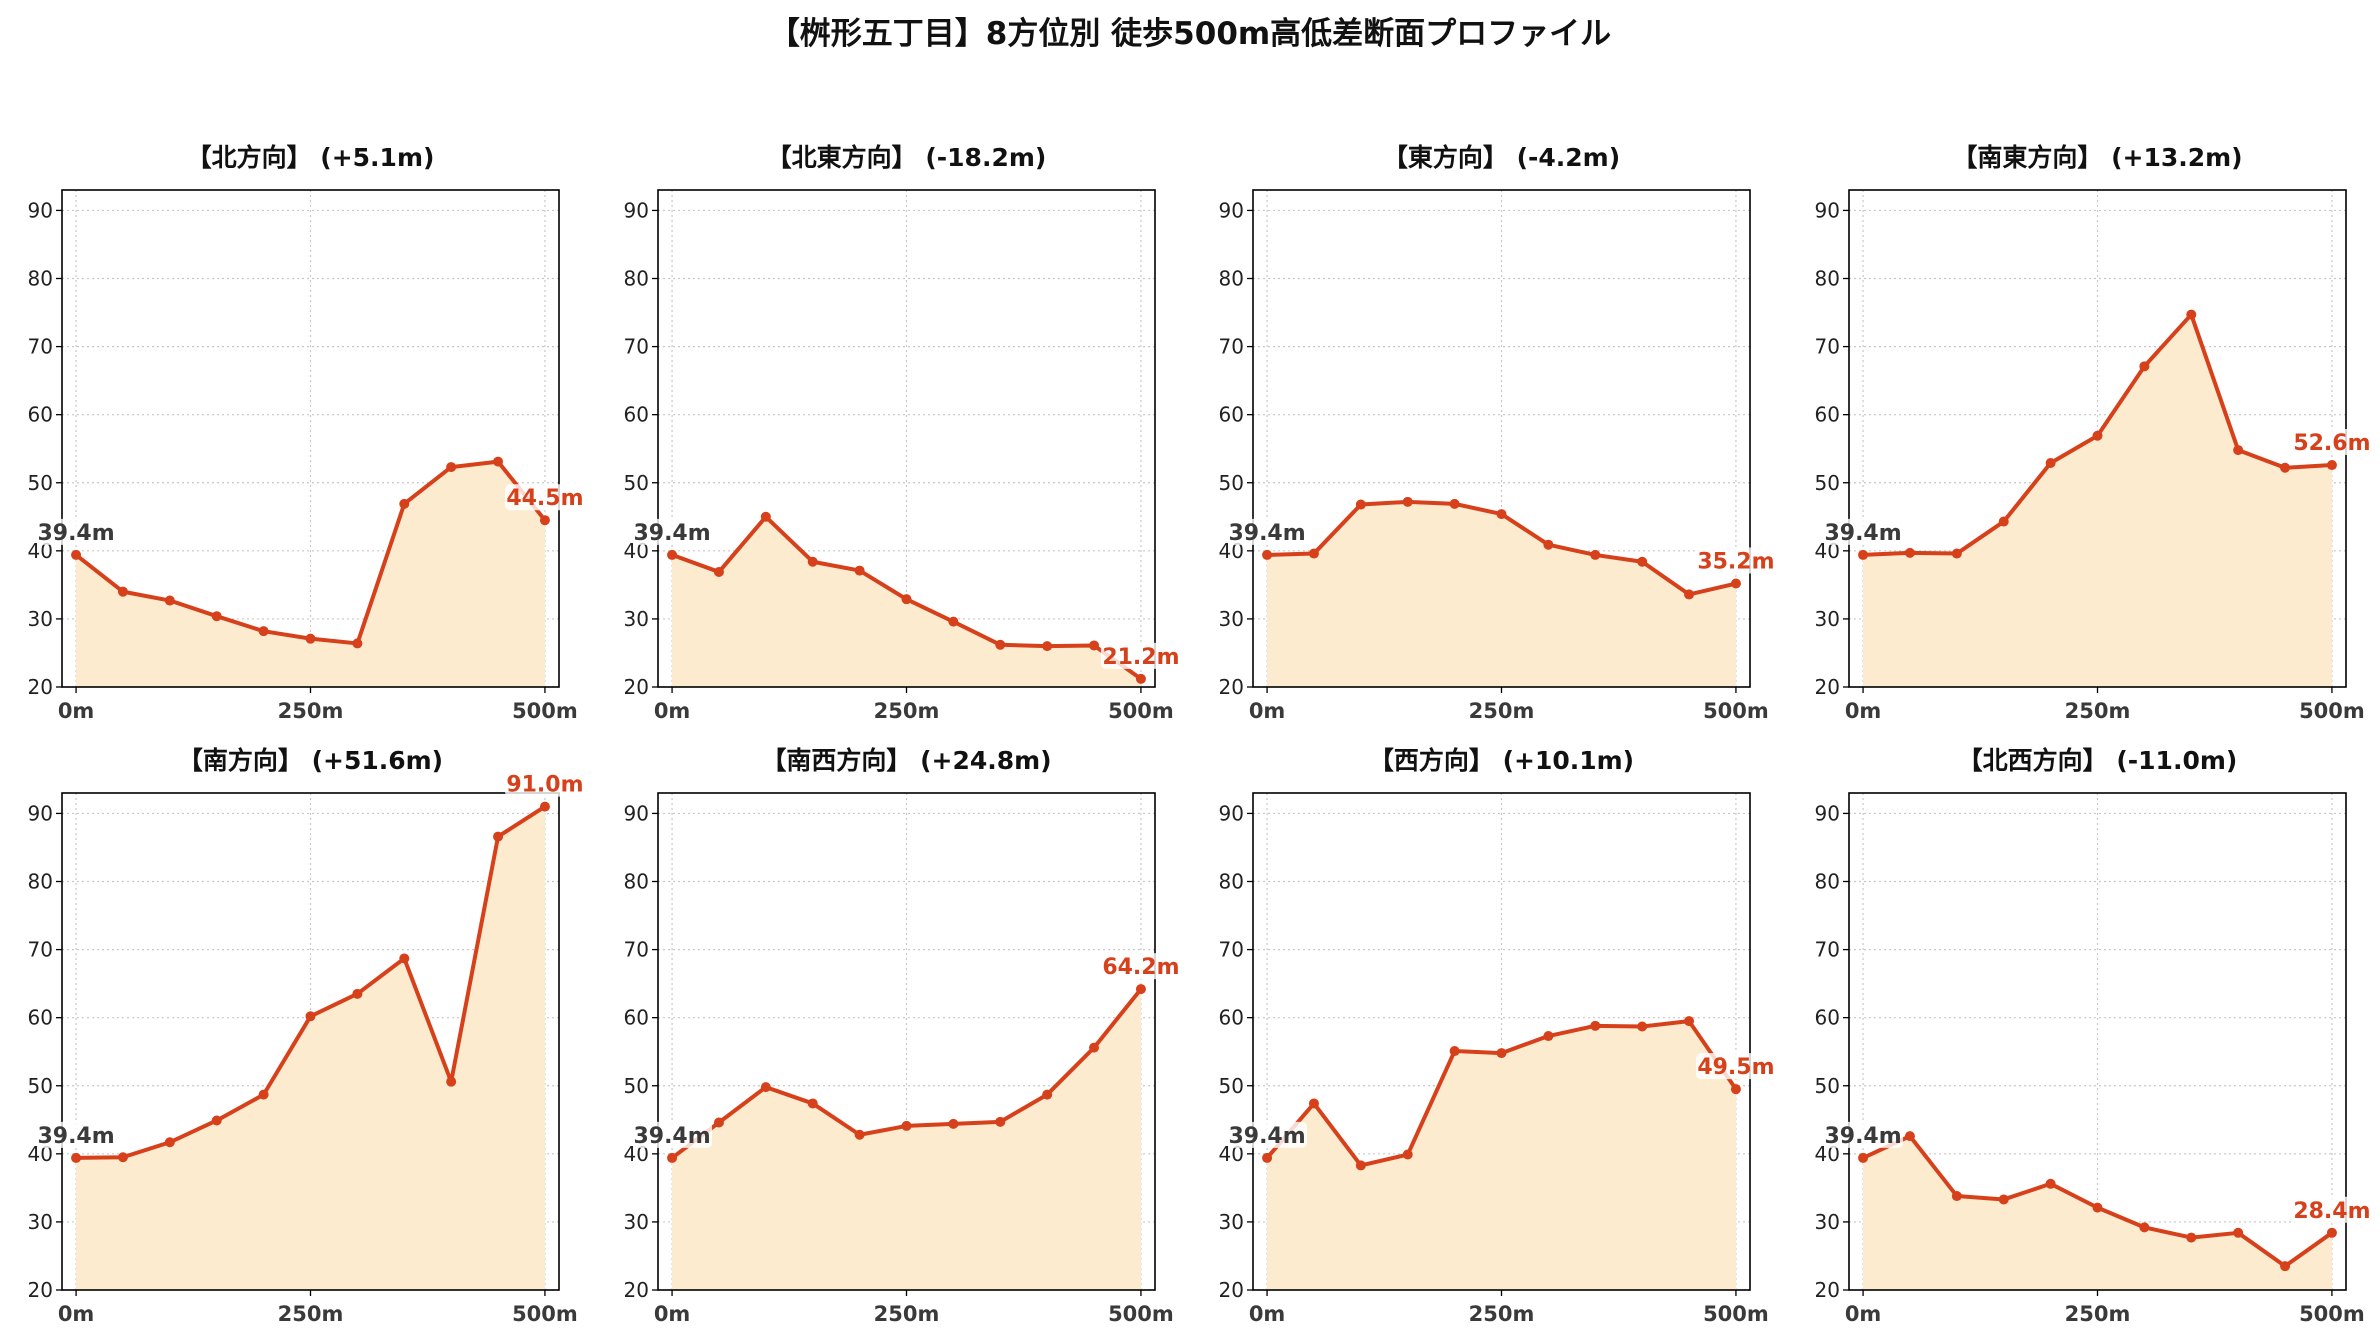  I want to click on panel-title: 【南東方向】 (+13.2m), so click(2097, 157).